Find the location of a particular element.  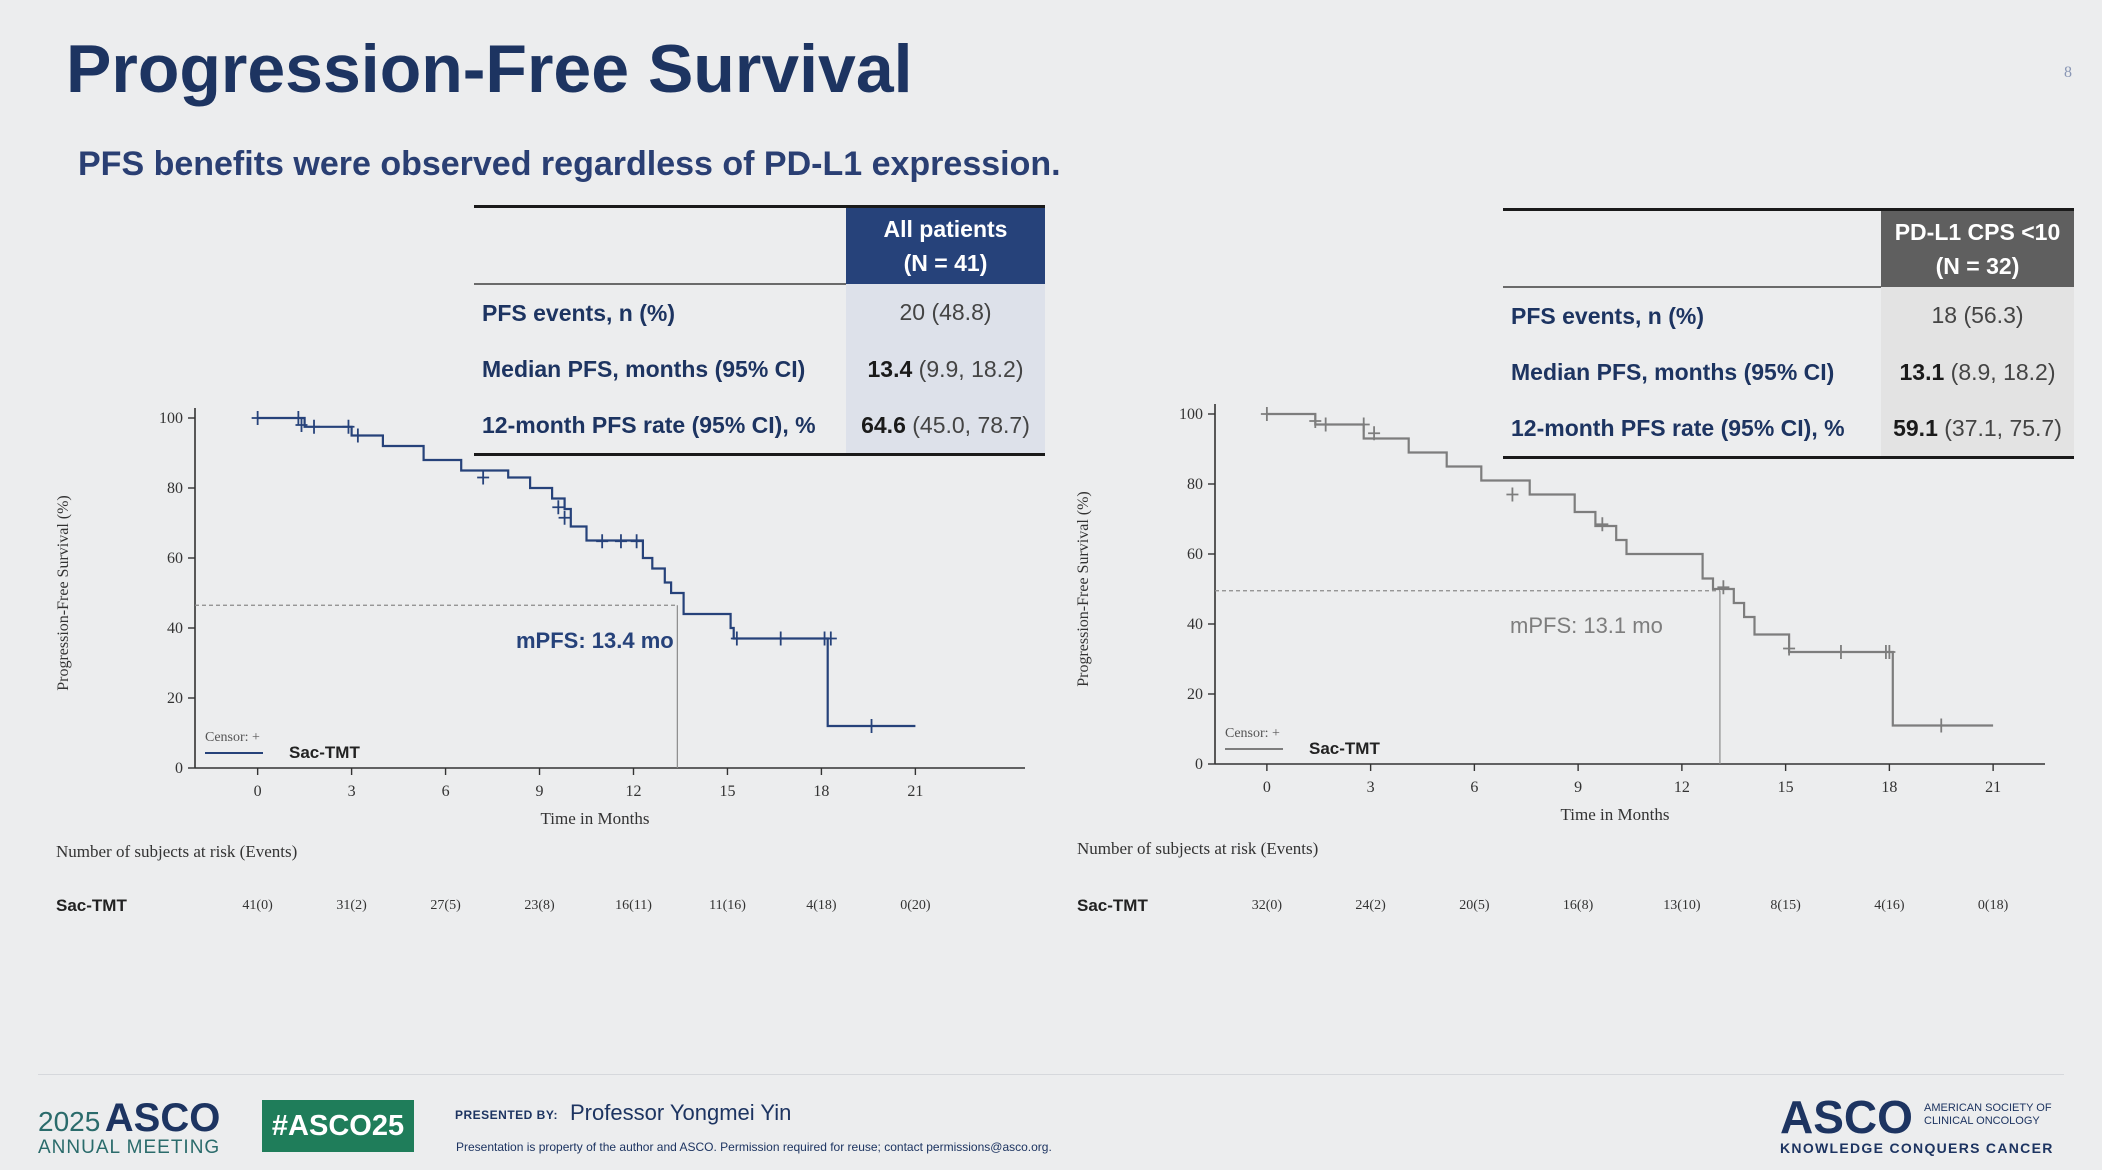

header-line-2: (N = 32) is located at coordinates (1977, 266).